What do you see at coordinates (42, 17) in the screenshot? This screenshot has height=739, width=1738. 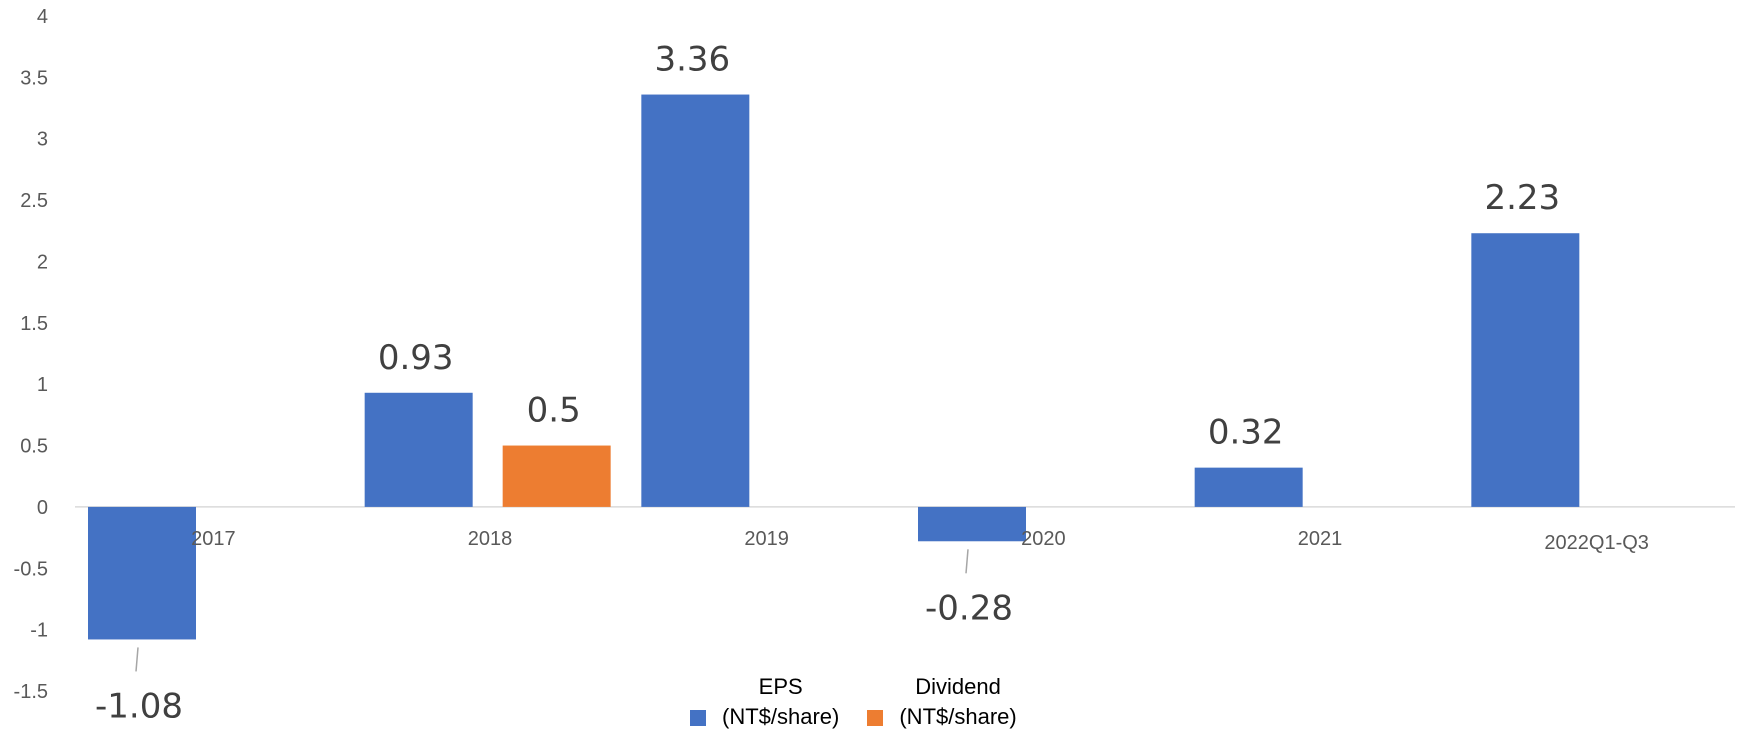 I see `y-tick-label: 4` at bounding box center [42, 17].